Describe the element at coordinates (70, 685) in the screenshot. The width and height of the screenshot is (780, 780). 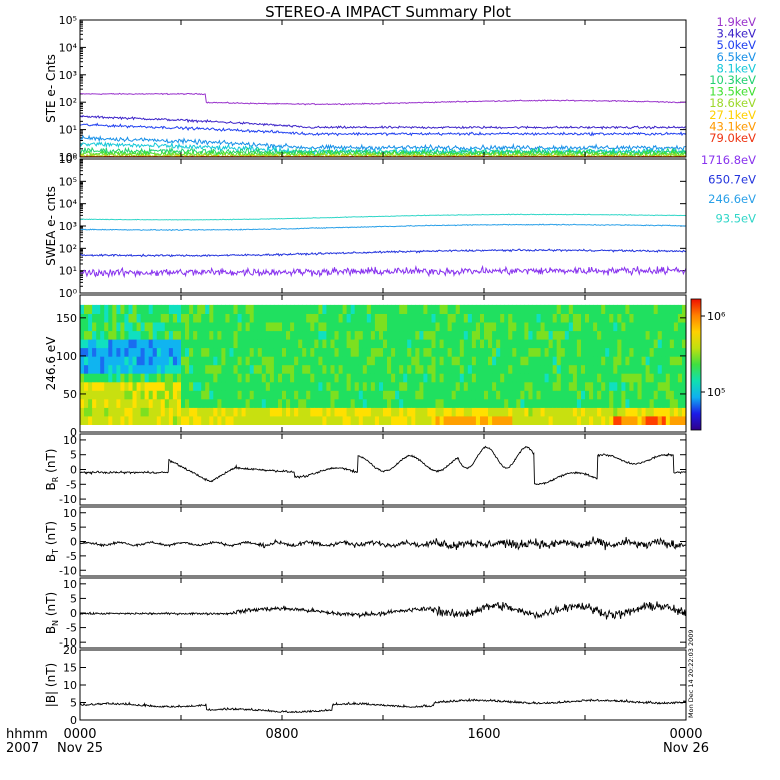
I see `bmag-ytick-label: 10` at that location.